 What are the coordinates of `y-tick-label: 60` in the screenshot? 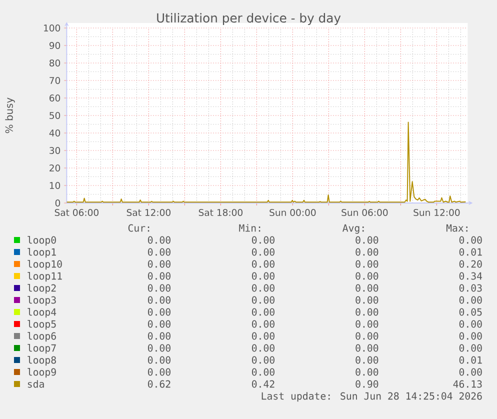 It's located at (55, 98).